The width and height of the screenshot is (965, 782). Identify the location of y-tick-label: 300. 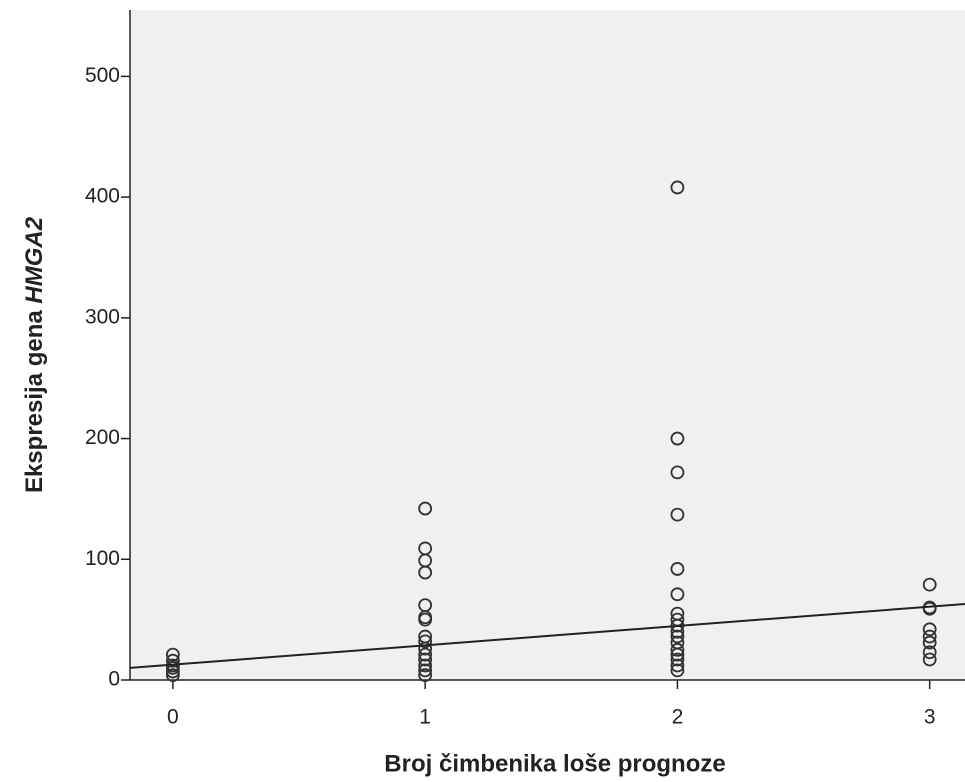
(102, 316).